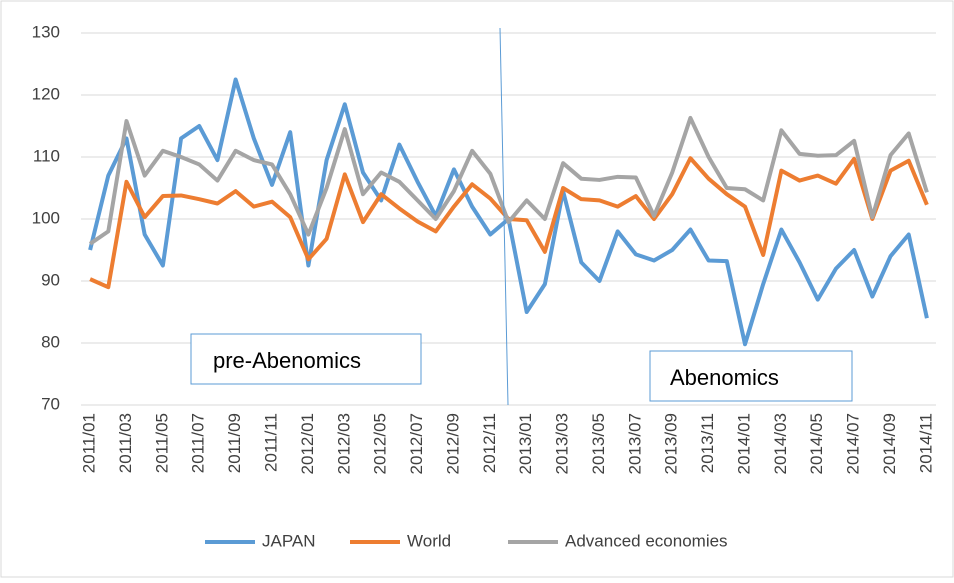 The width and height of the screenshot is (954, 583). I want to click on x-tick-label: 2011/03, so click(125, 443).